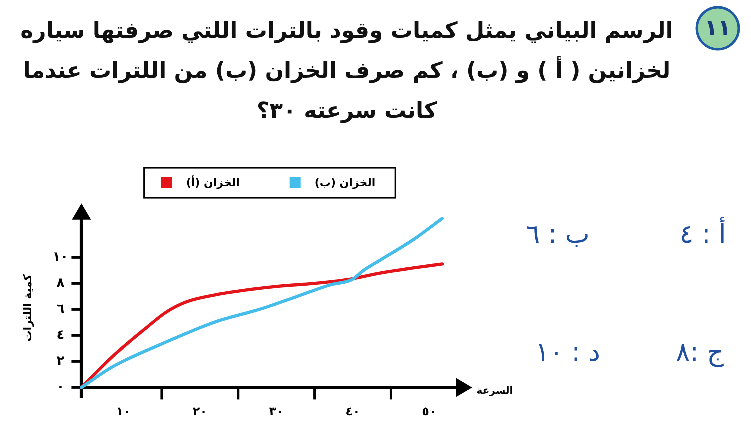  I want to click on y-tick-label: ١٠, so click(60, 258).